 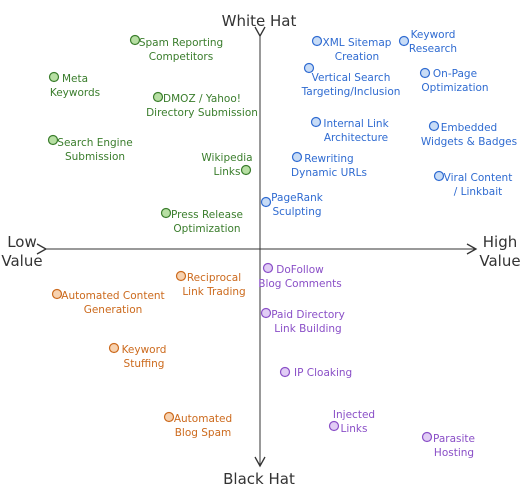 What do you see at coordinates (203, 426) in the screenshot?
I see `tactic-label: Automated Blog Spam` at bounding box center [203, 426].